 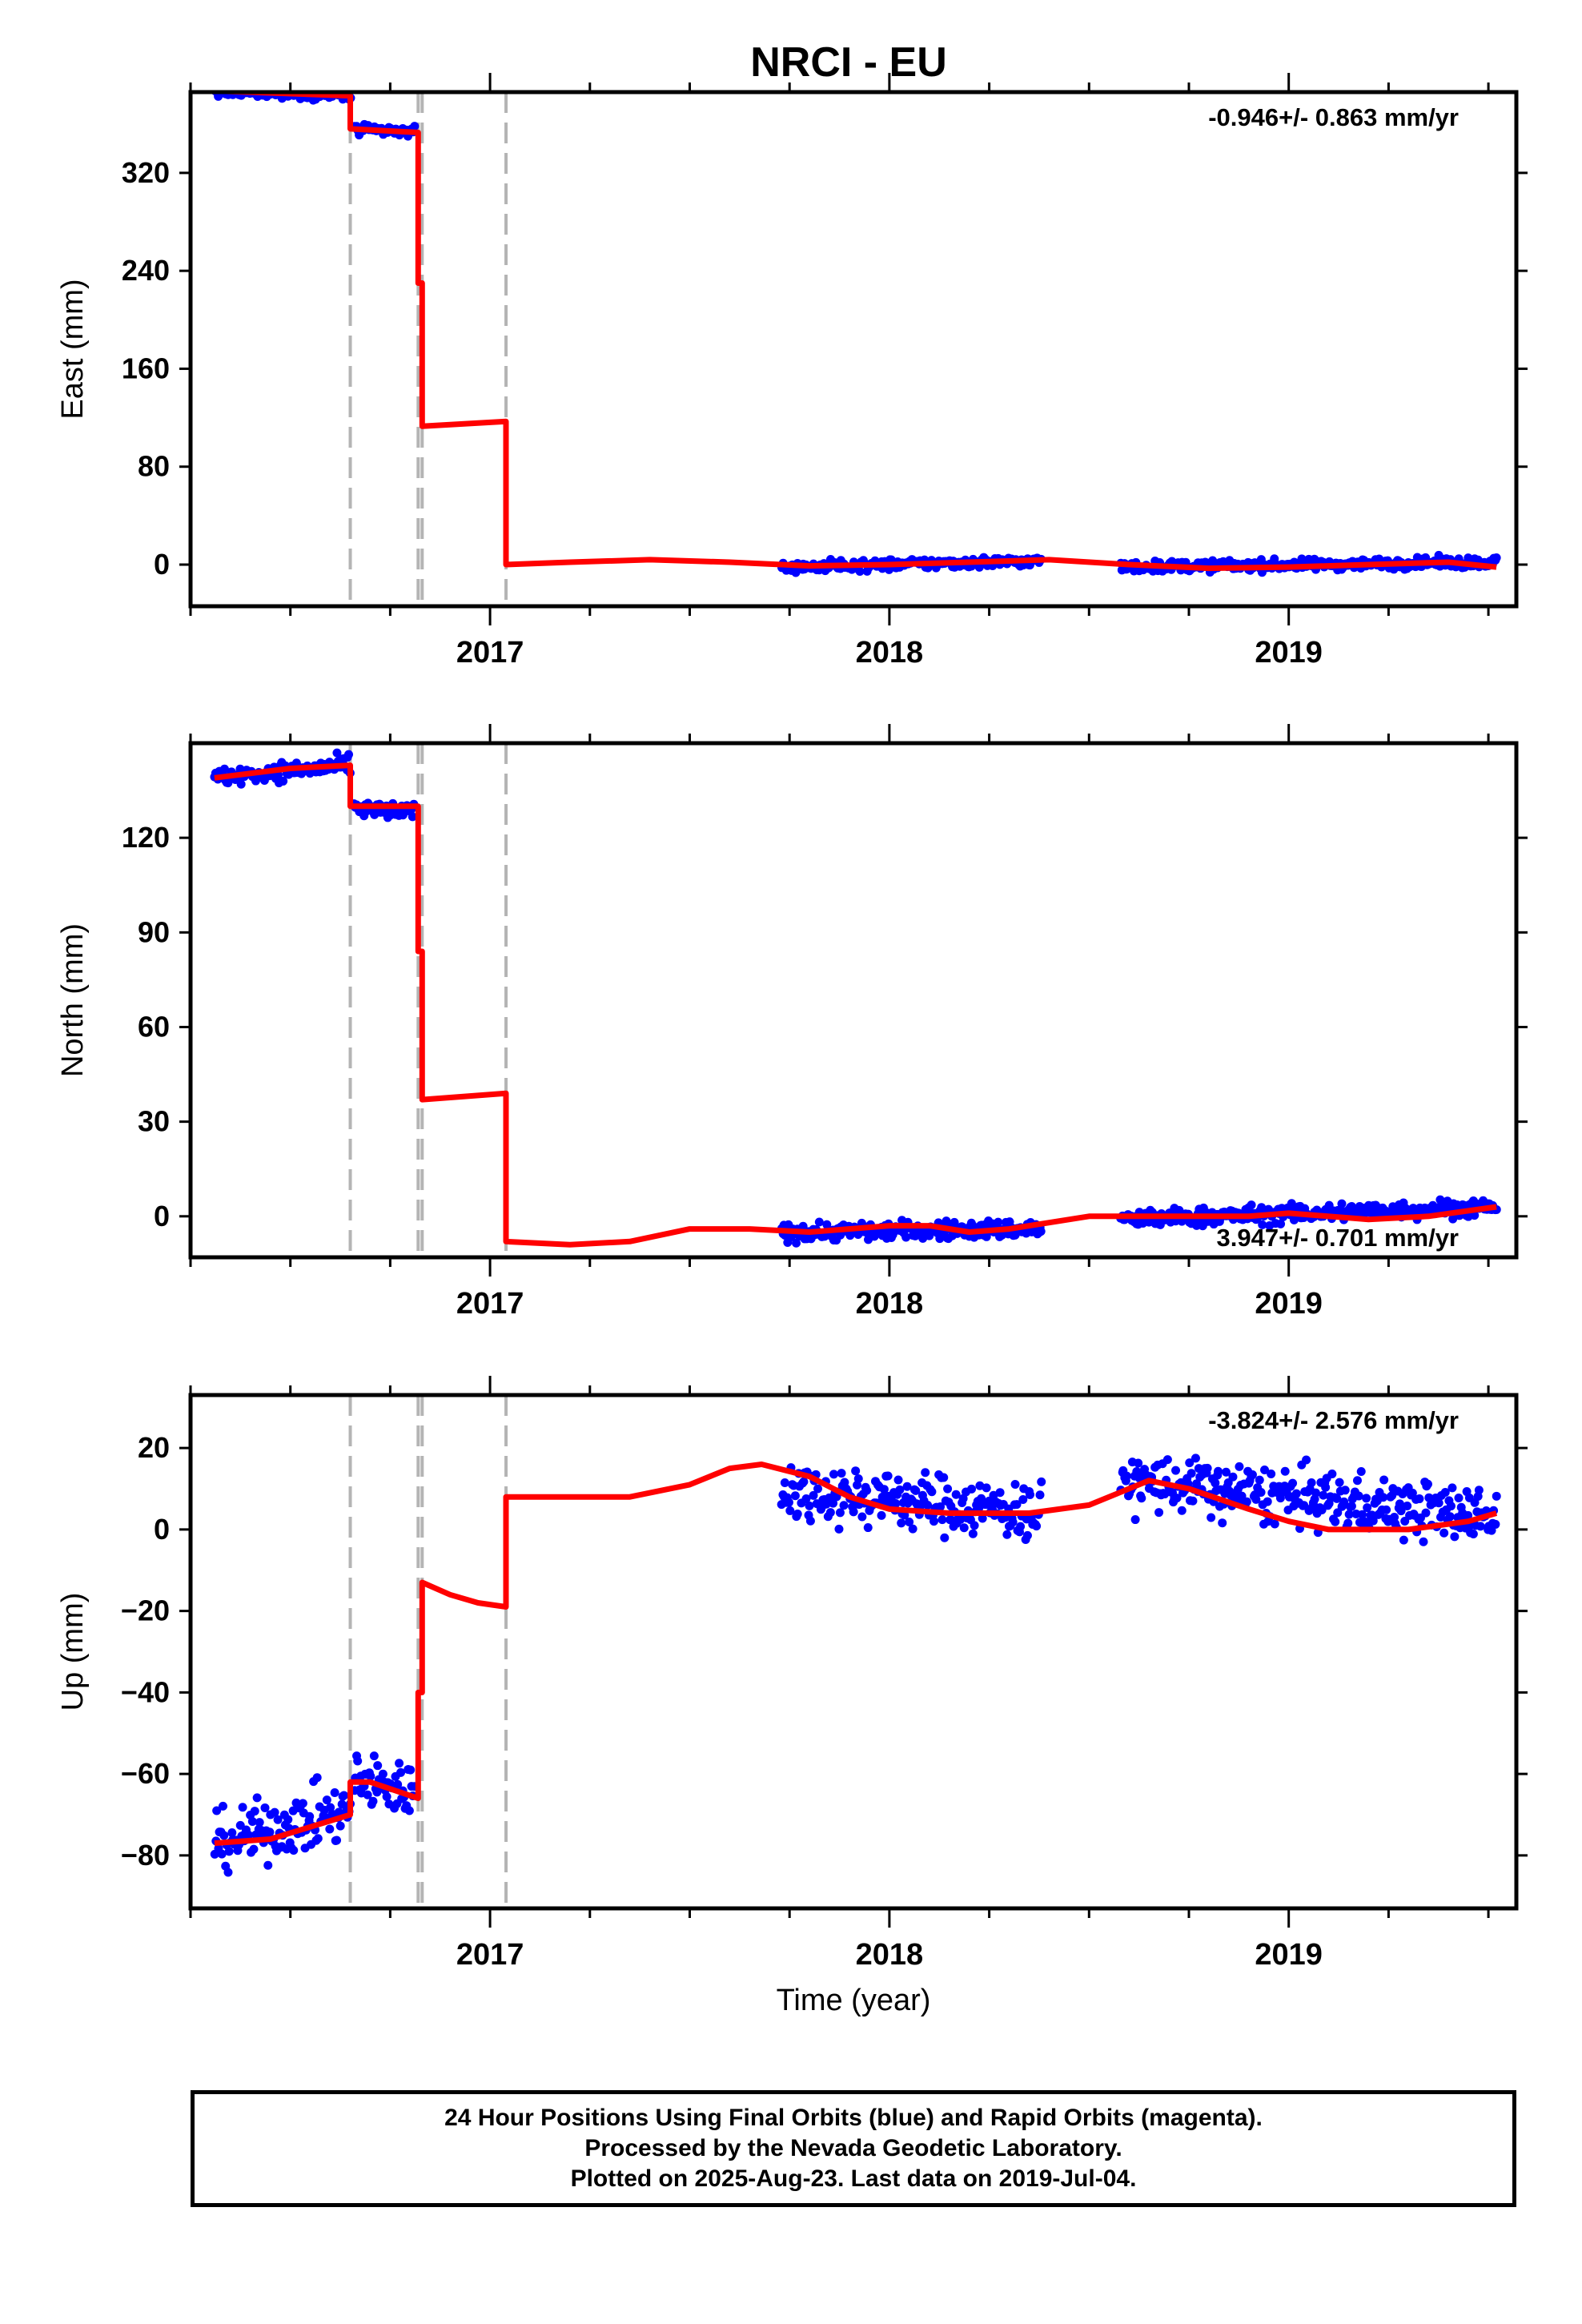 I want to click on x-tick-label-north: 2017, so click(x=490, y=1304).